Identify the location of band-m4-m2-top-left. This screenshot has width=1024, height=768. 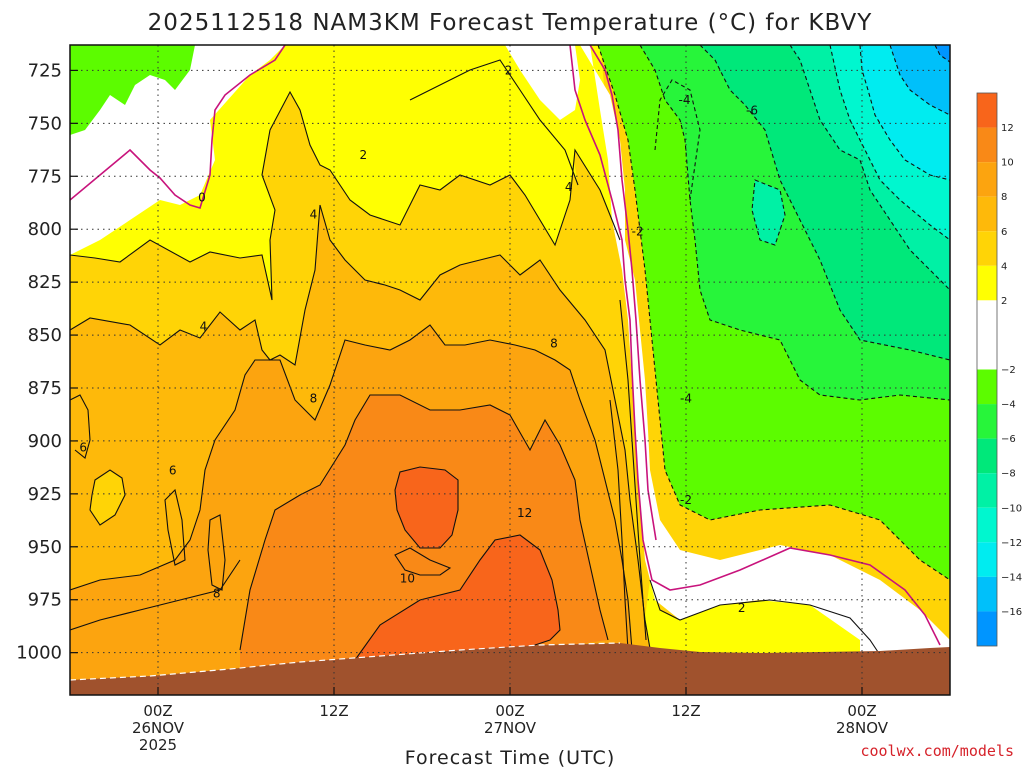
(132, 90).